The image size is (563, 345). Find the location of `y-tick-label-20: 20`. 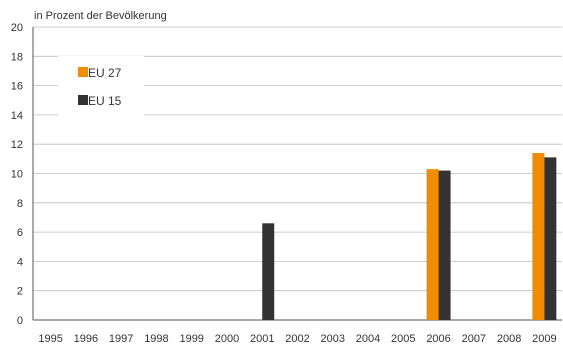

y-tick-label-20: 20 is located at coordinates (17, 28).